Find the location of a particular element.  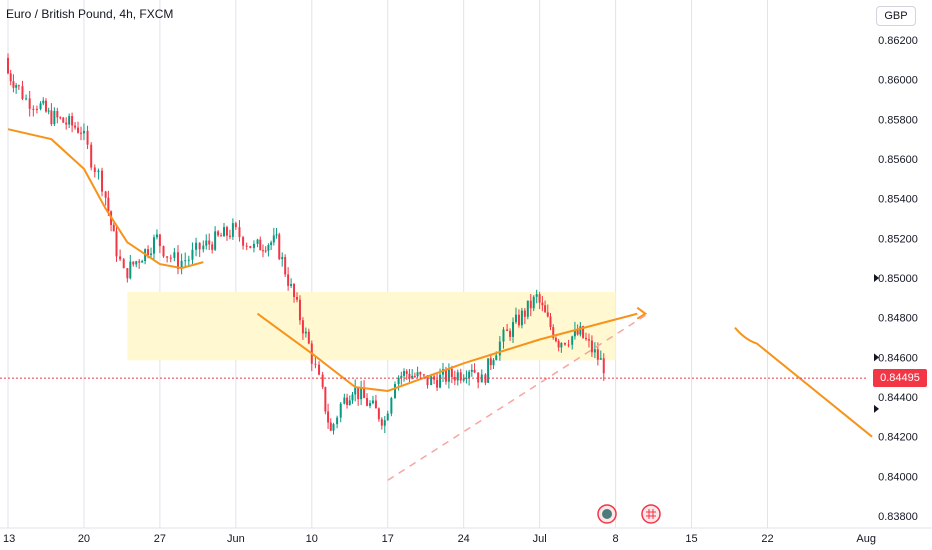

time-tick-label: 22 is located at coordinates (767, 539).